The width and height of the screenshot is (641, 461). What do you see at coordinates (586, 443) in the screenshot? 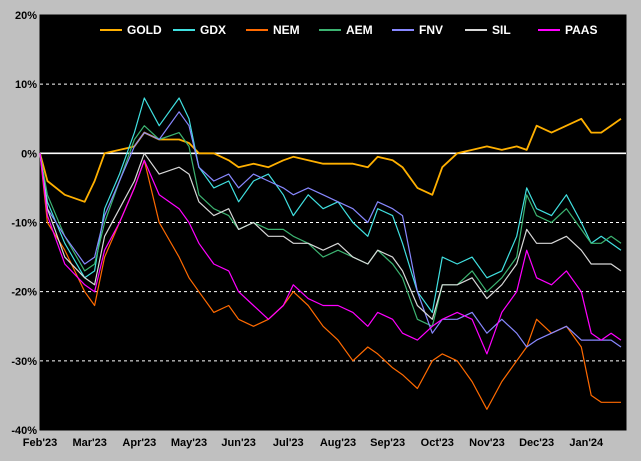
I see `x-tick-label: Jan'24` at bounding box center [586, 443].